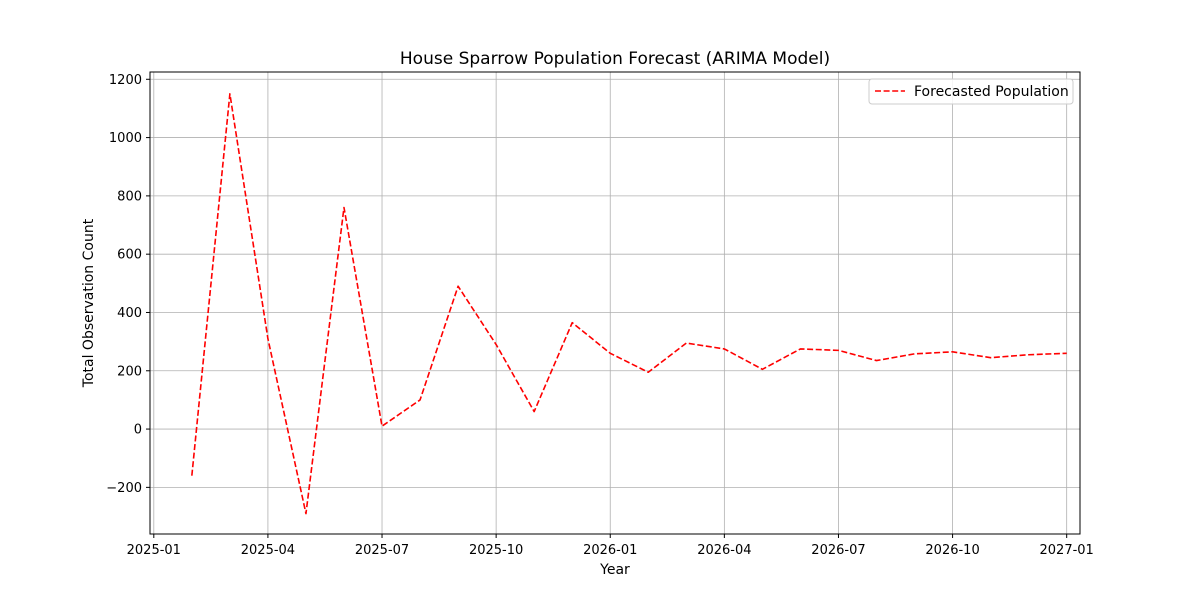 This screenshot has width=1200, height=600. Describe the element at coordinates (838, 550) in the screenshot. I see `x-tick-label-2026-07: 2026-07` at that location.